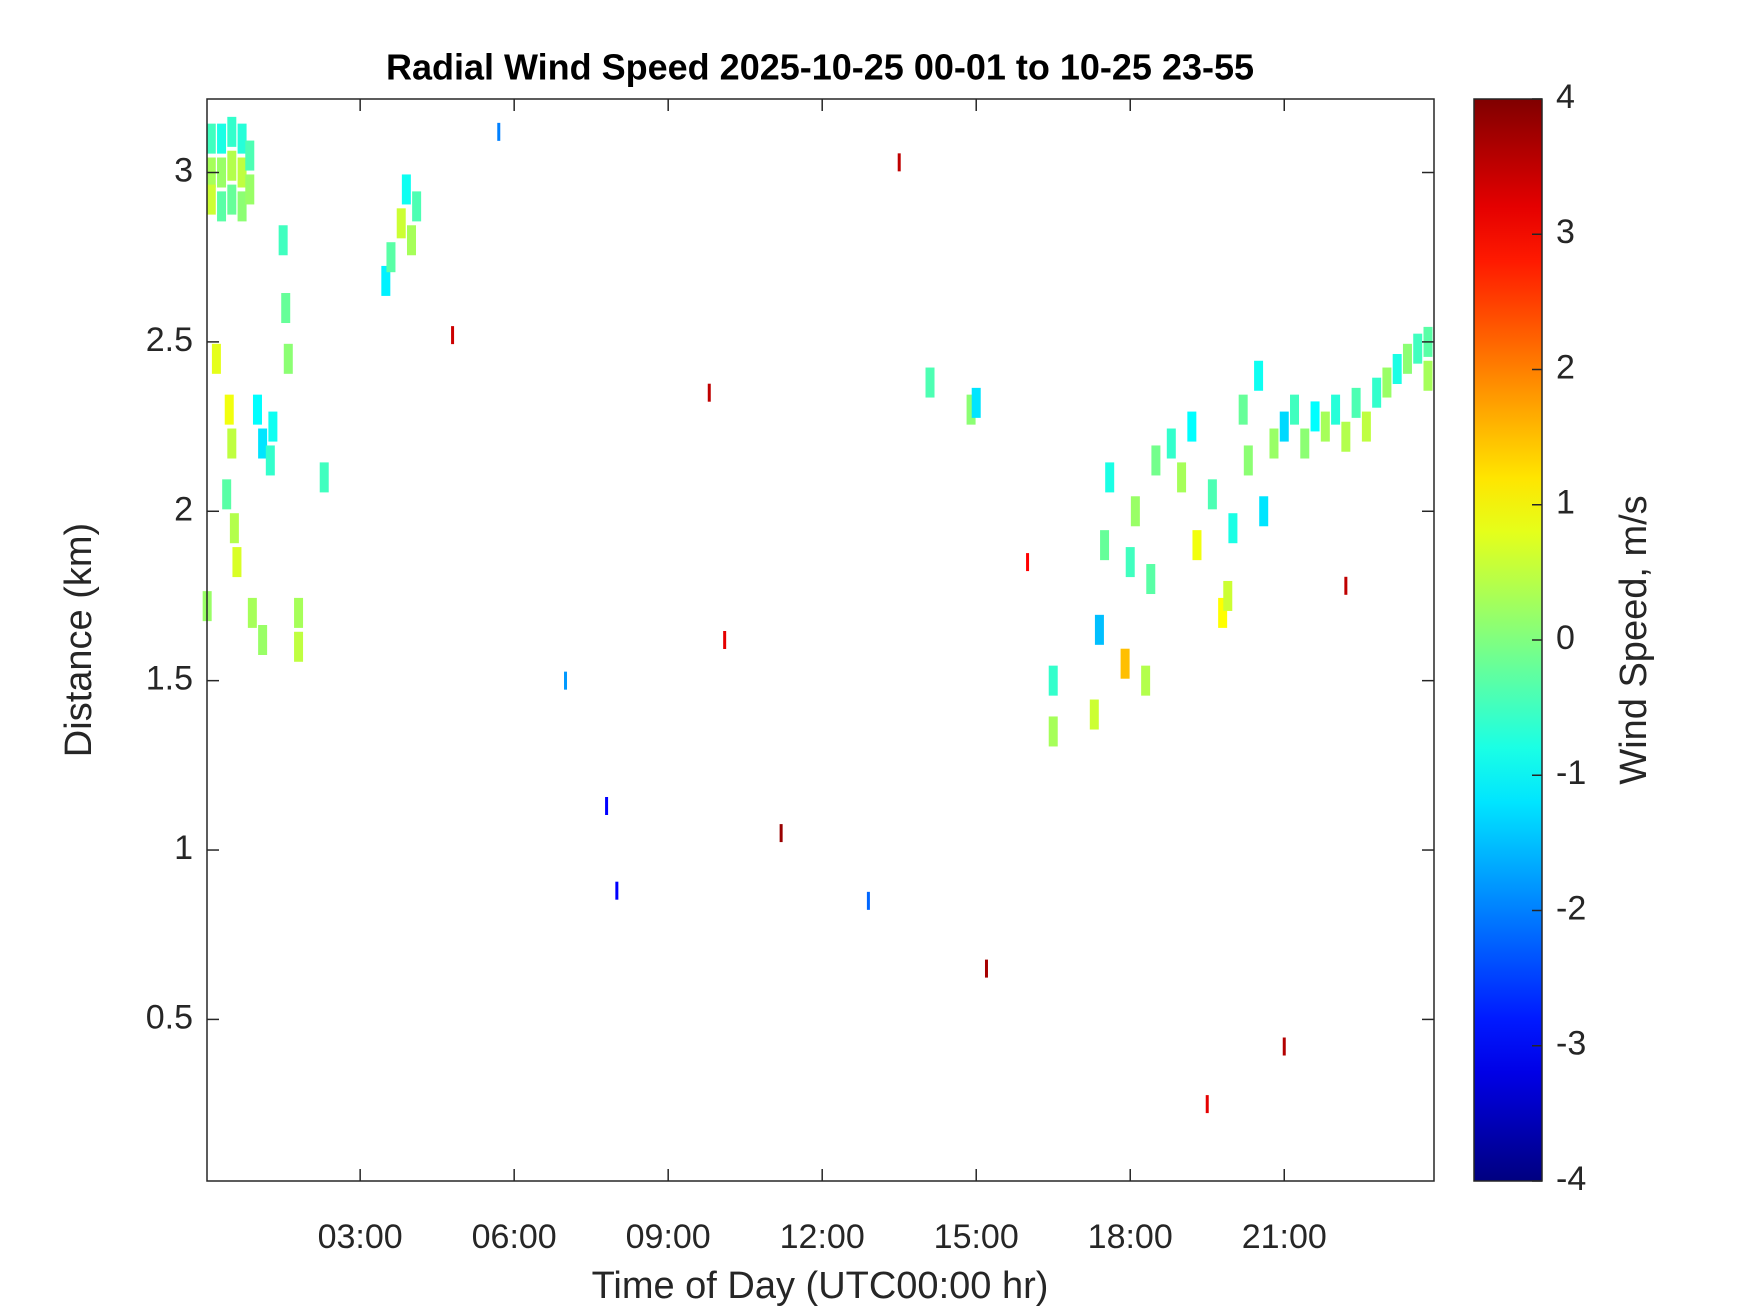 Image resolution: width=1750 pixels, height=1313 pixels. What do you see at coordinates (1508, 640) in the screenshot?
I see `colorbar` at bounding box center [1508, 640].